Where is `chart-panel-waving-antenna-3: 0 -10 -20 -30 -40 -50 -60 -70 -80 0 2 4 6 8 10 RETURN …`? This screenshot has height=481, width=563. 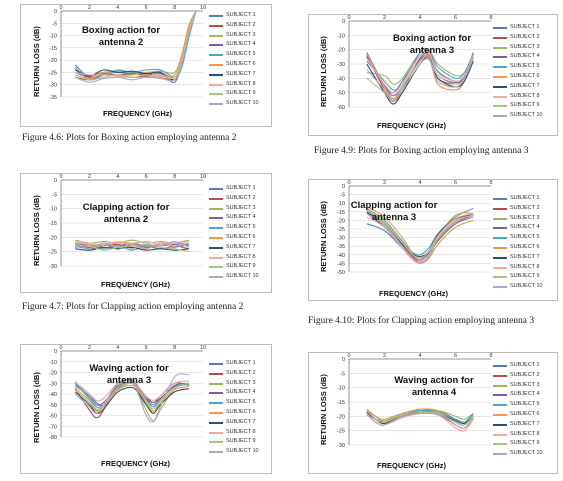 chart-panel-waving-antenna-3: 0 -10 -20 -30 -40 -50 -60 -70 -80 0 2 4 6 8 10 RETURN … is located at coordinates (146, 409).